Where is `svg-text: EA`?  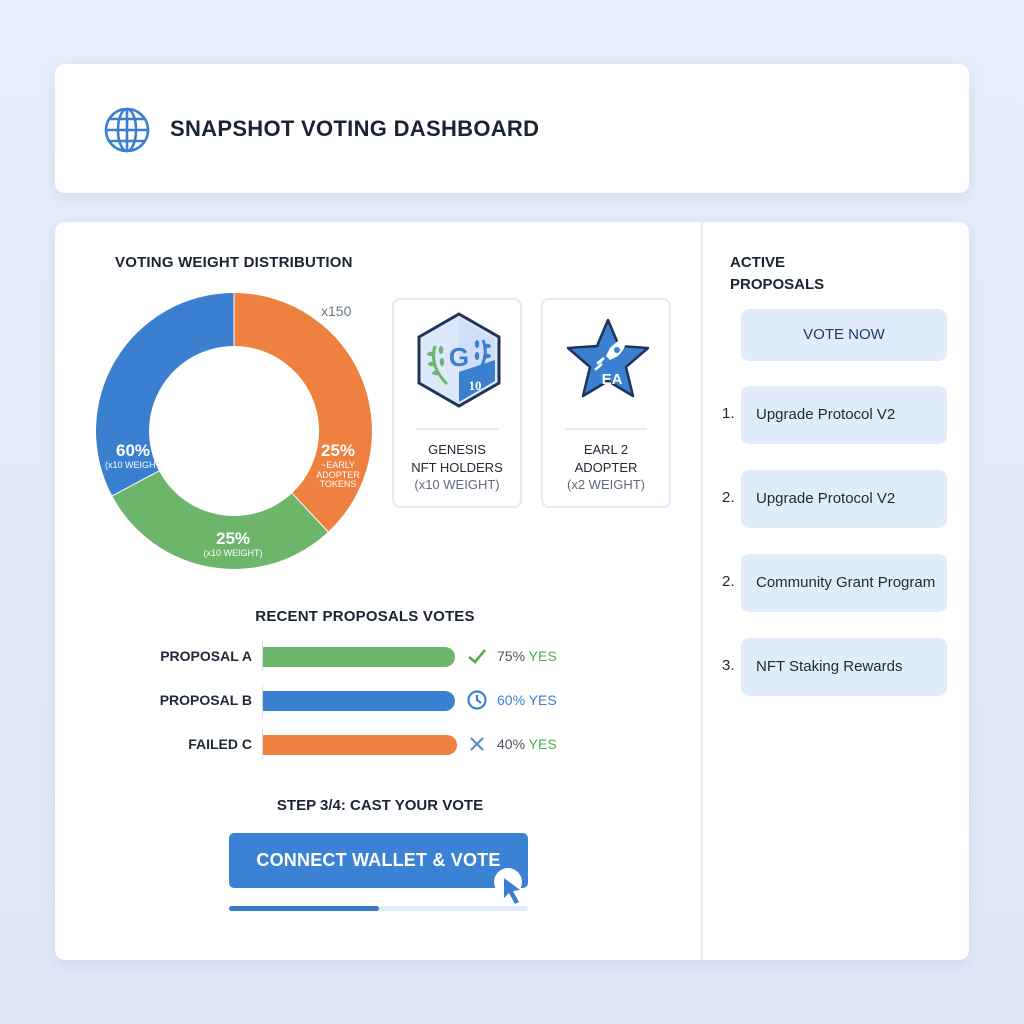
svg-text: EA is located at coordinates (612, 379).